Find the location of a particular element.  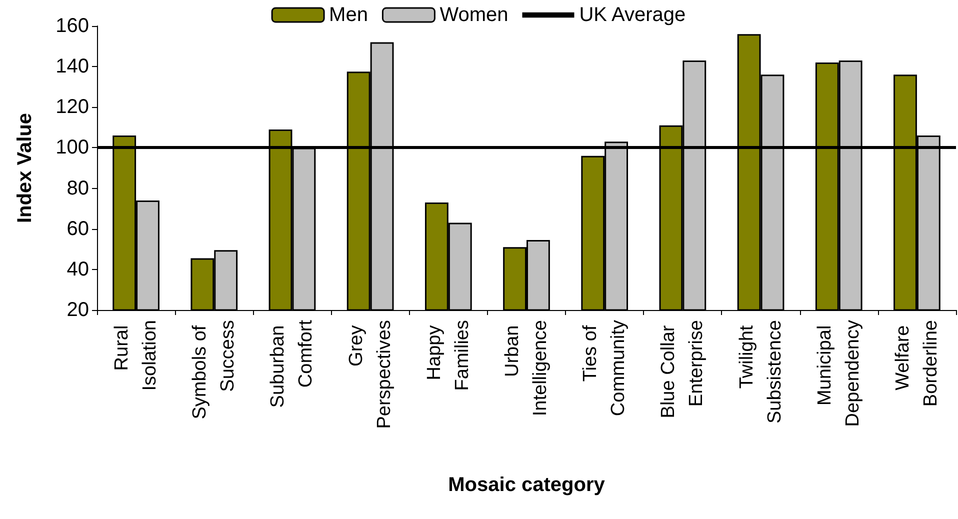

x-tick-label: Grey Perspectives is located at coordinates (370, 374).